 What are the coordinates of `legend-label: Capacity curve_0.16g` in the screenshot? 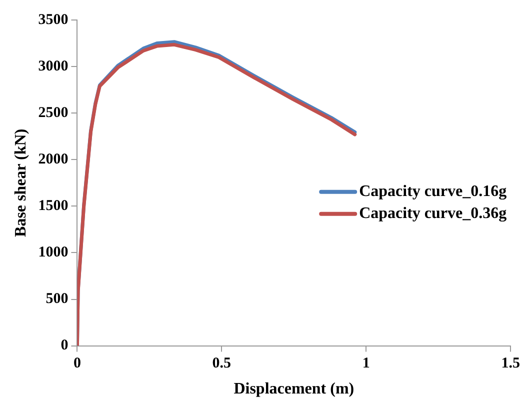 It's located at (433, 191).